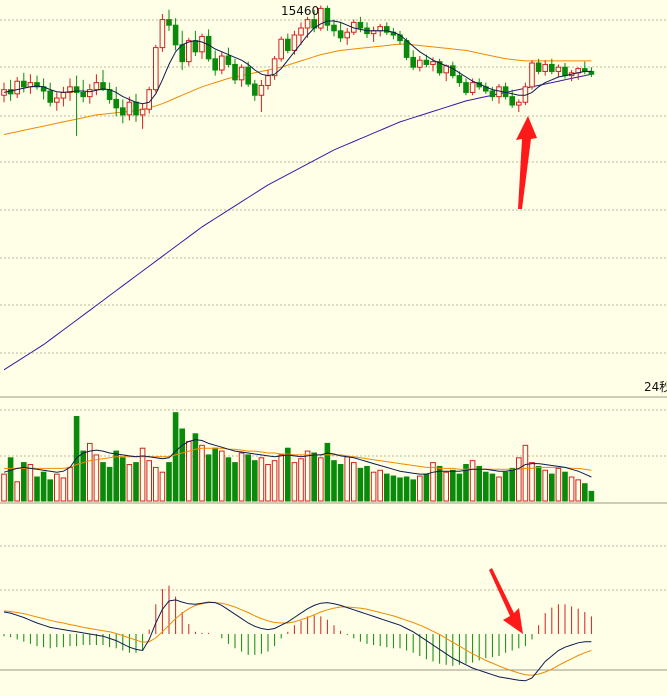 This screenshot has width=667, height=696. I want to click on volume-bars, so click(298, 457).